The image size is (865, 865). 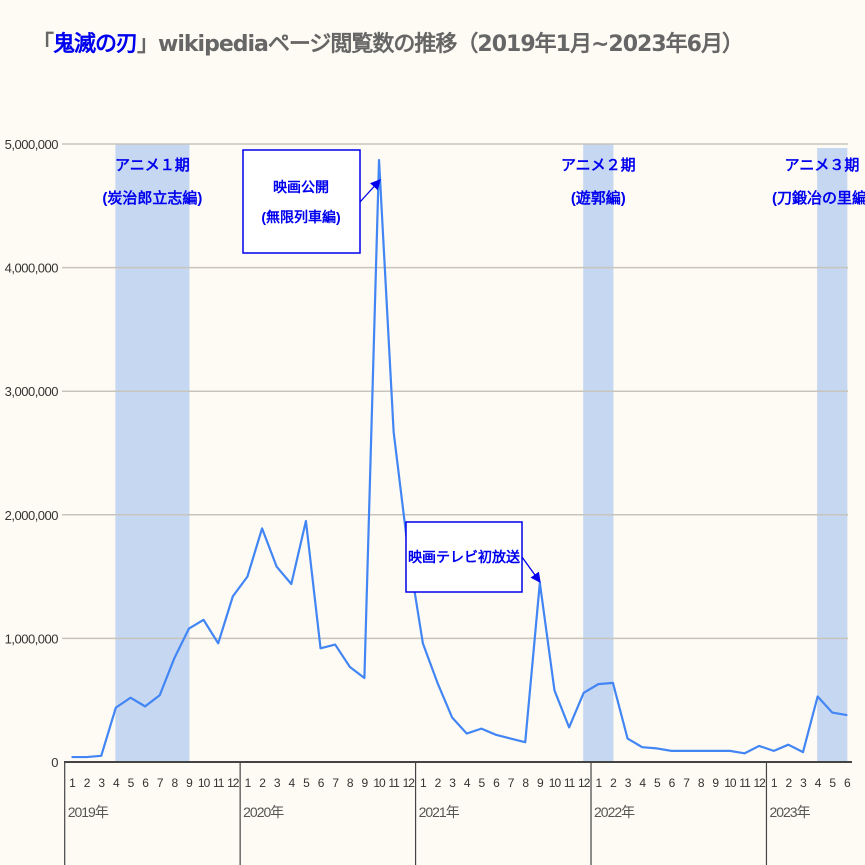 What do you see at coordinates (300, 217) in the screenshot?
I see `annotation-movie-line2: (無限列車編)` at bounding box center [300, 217].